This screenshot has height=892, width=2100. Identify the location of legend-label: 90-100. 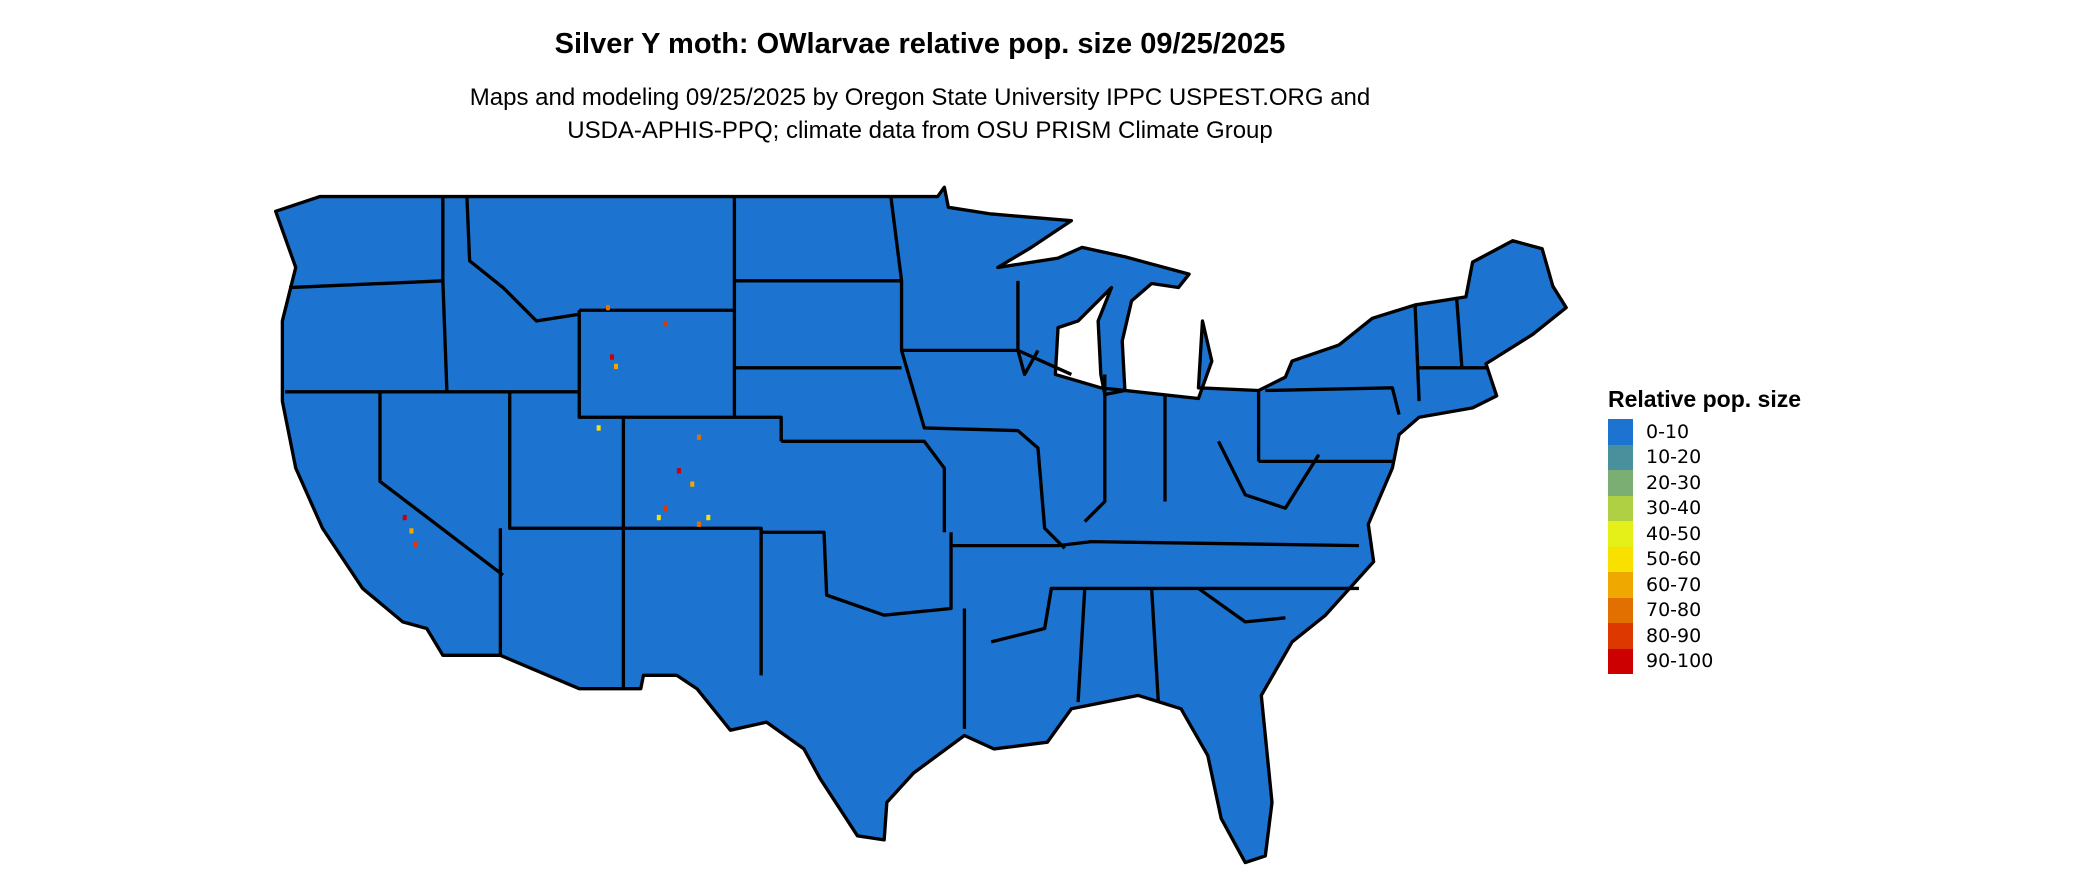
(1680, 661).